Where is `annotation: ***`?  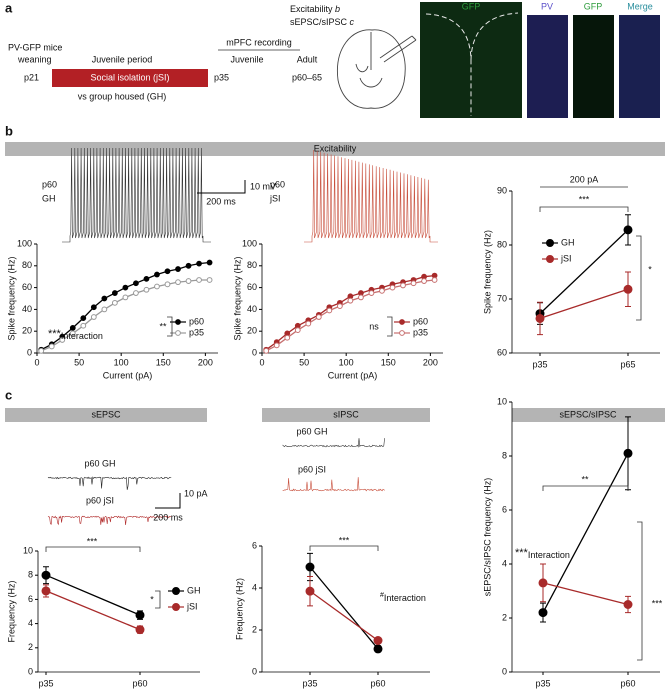
annotation: *** is located at coordinates (584, 199).